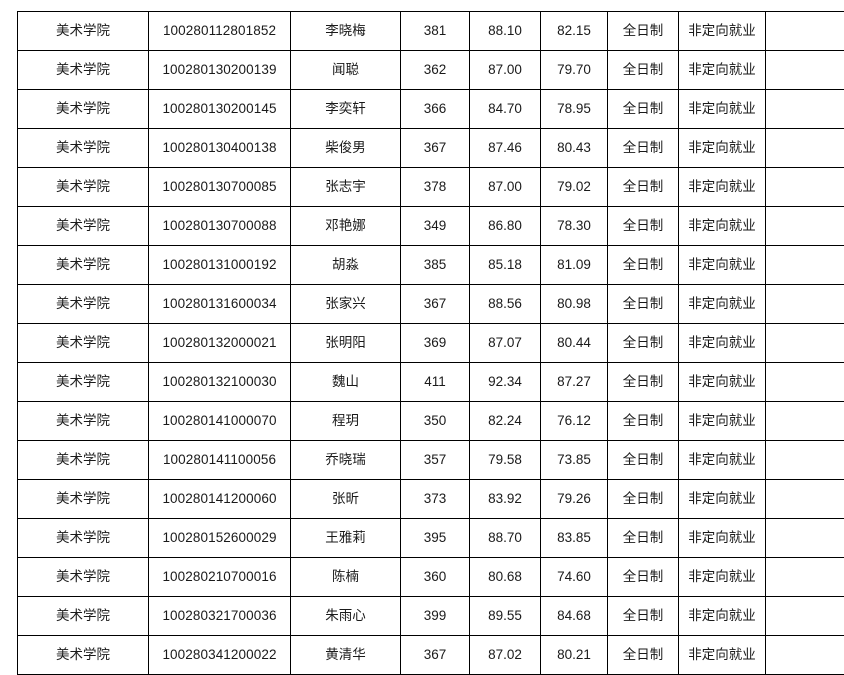 The height and width of the screenshot is (675, 844). Describe the element at coordinates (574, 577) in the screenshot. I see `cell-score2: 74.60` at that location.